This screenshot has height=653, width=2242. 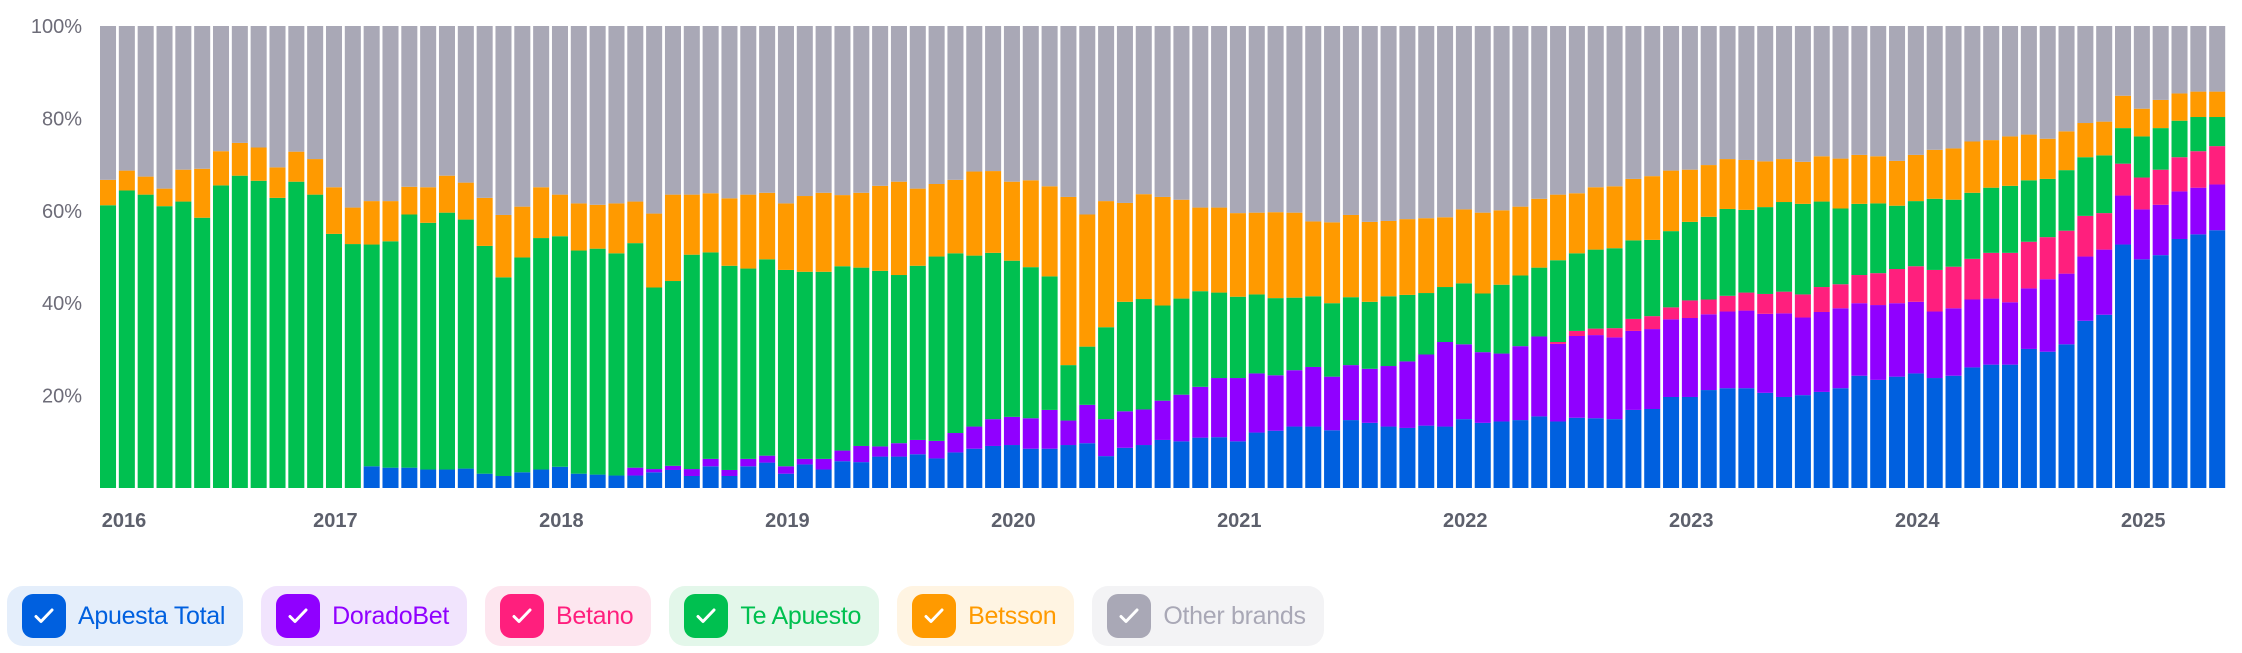 I want to click on legend-toggle-other-brands: Other brands, so click(x=1208, y=616).